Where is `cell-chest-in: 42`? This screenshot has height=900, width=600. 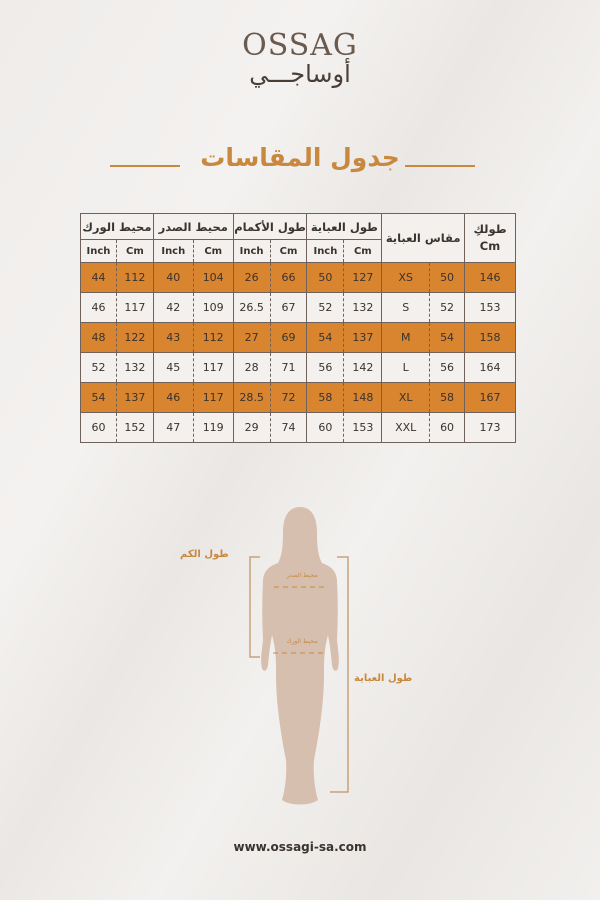
cell-chest-in: 42 is located at coordinates (173, 307).